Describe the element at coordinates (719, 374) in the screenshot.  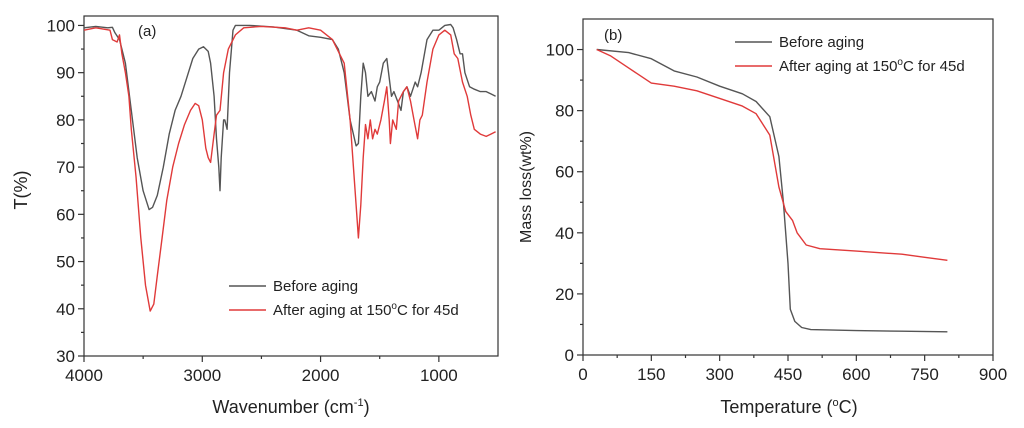
I see `x-tick-label-b: 300` at that location.